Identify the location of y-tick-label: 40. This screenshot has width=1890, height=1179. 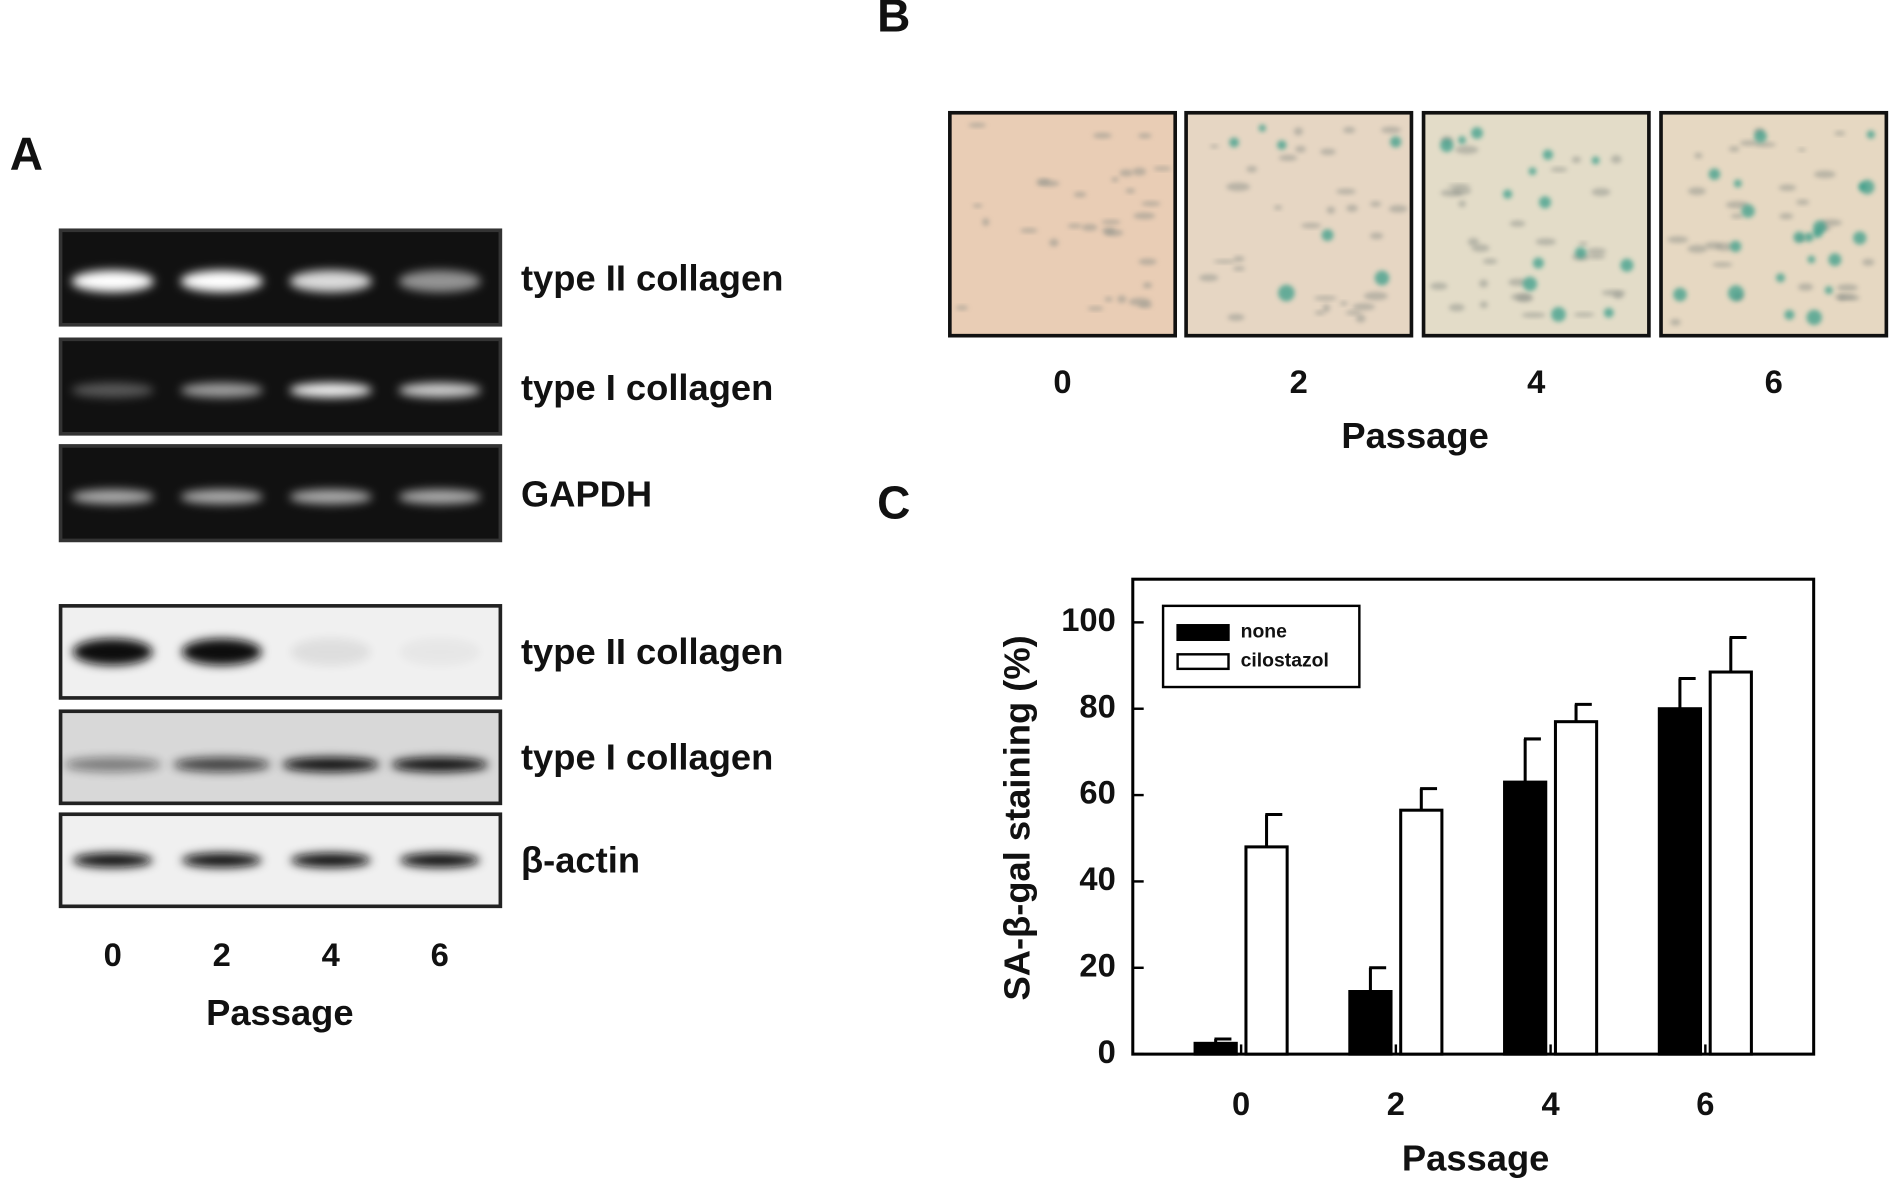
(1097, 878).